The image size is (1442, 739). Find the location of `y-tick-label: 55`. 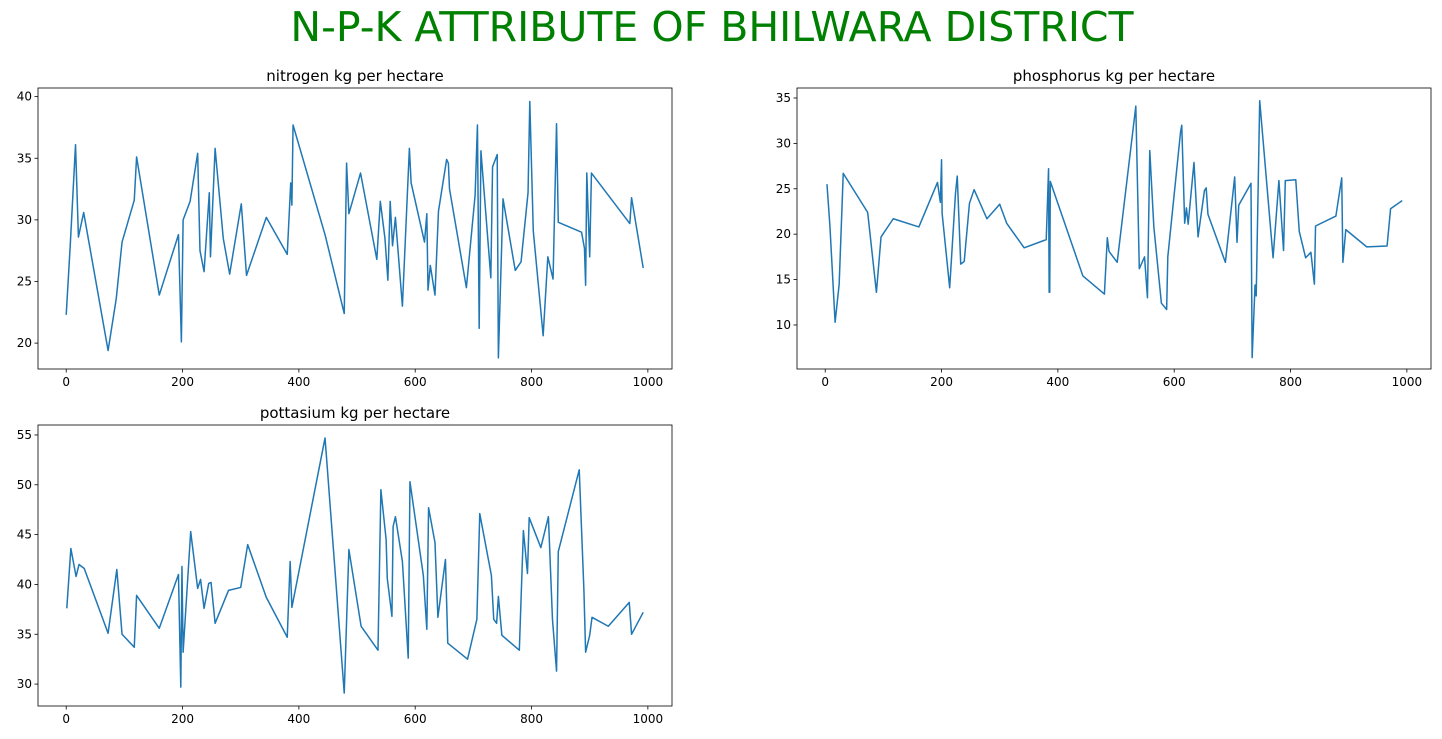

y-tick-label: 55 is located at coordinates (24, 435).